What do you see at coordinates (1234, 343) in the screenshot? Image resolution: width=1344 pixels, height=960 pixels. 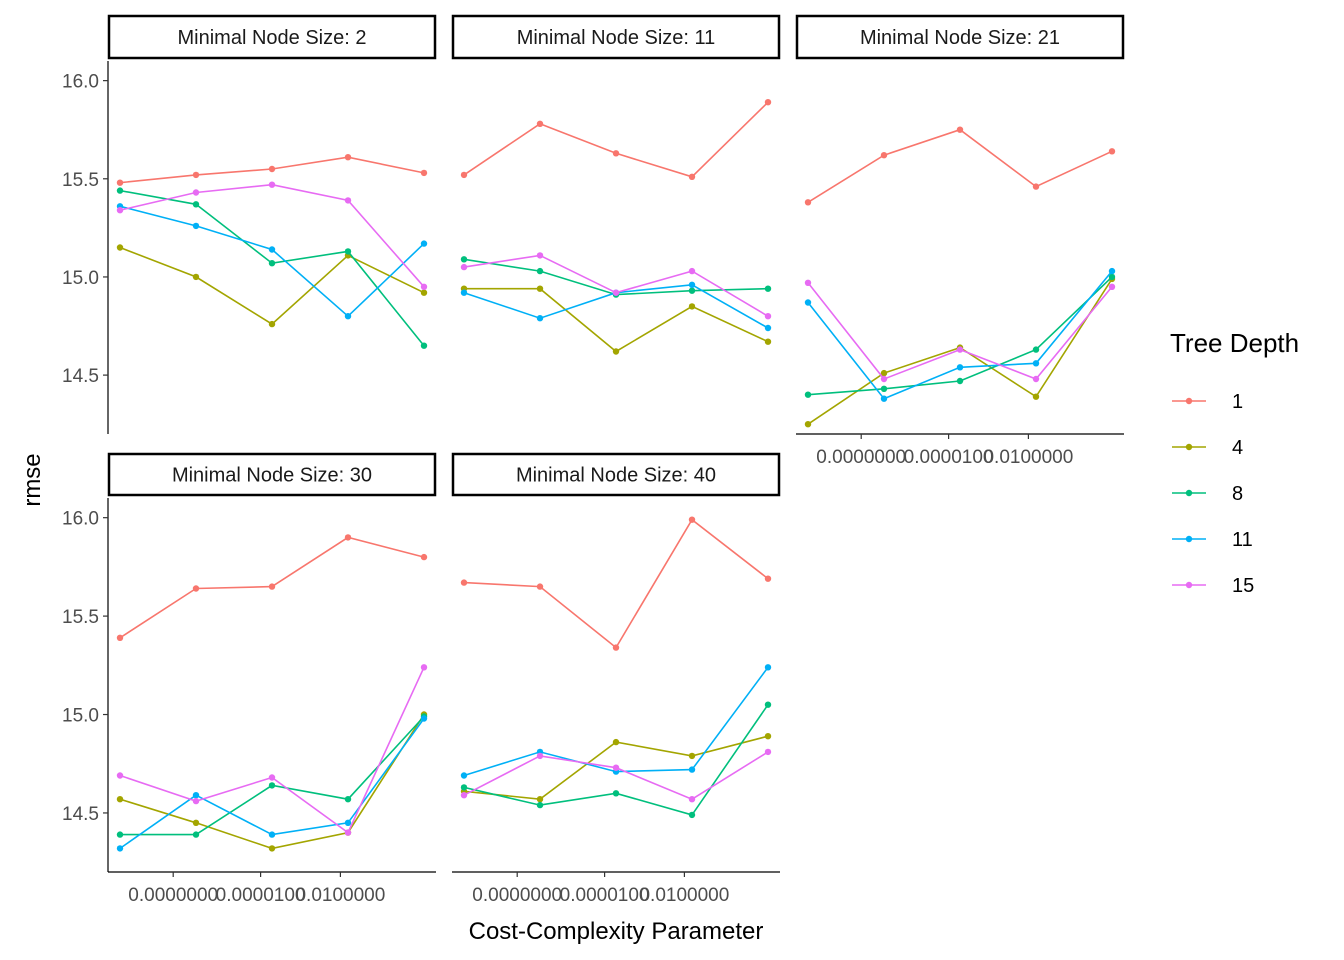 I see `legend-title: Tree Depth` at bounding box center [1234, 343].